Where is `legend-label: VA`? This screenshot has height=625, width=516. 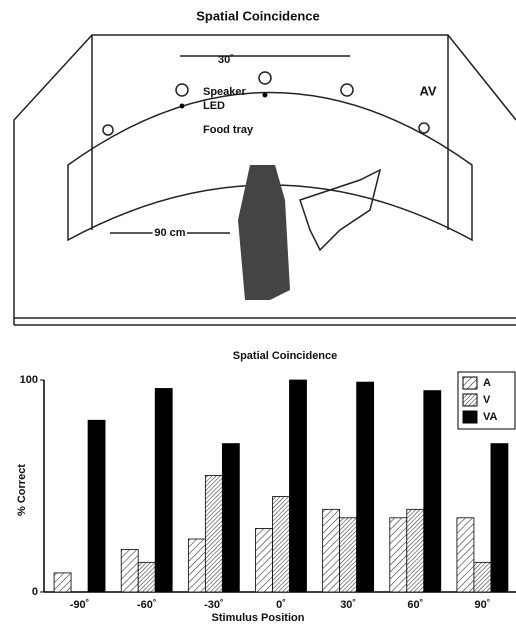 legend-label: VA is located at coordinates (490, 417).